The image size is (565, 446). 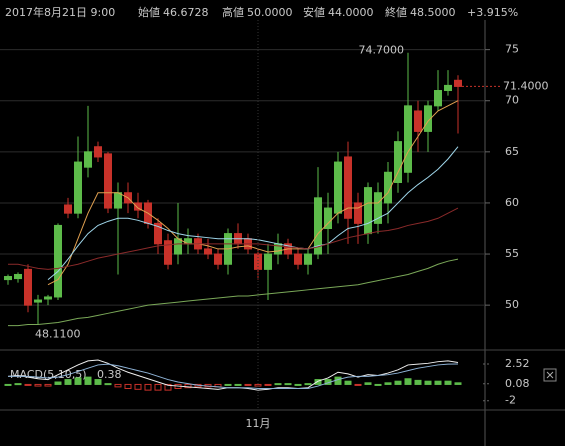 I want to click on close-icon, so click(x=550, y=375).